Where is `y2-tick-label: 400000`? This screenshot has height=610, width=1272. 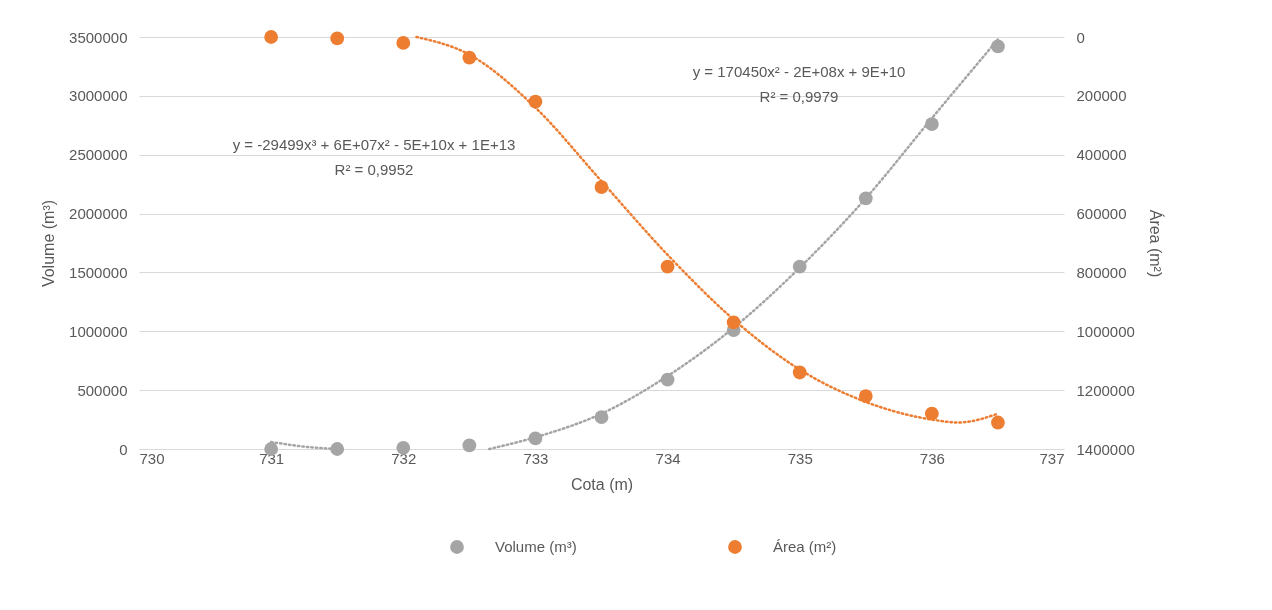 y2-tick-label: 400000 is located at coordinates (1101, 155).